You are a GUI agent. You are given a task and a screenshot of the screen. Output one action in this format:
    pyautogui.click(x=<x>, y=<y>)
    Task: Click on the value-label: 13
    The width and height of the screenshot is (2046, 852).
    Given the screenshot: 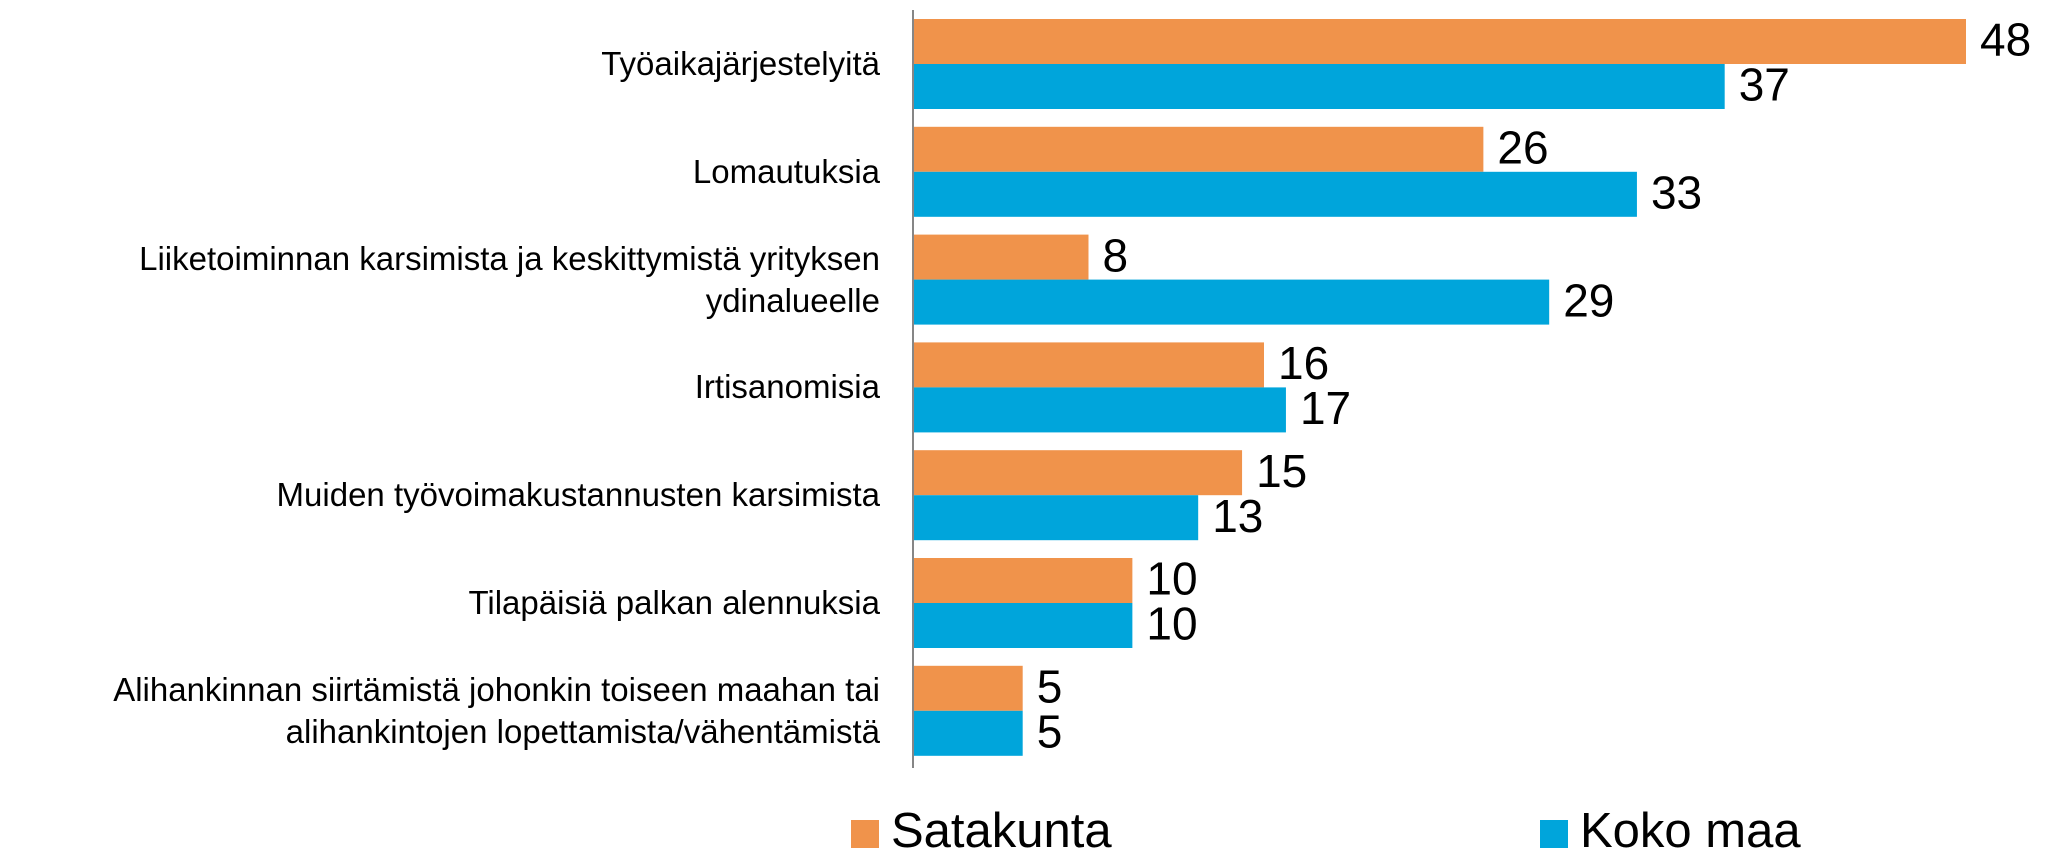 What is the action you would take?
    pyautogui.click(x=1237, y=516)
    